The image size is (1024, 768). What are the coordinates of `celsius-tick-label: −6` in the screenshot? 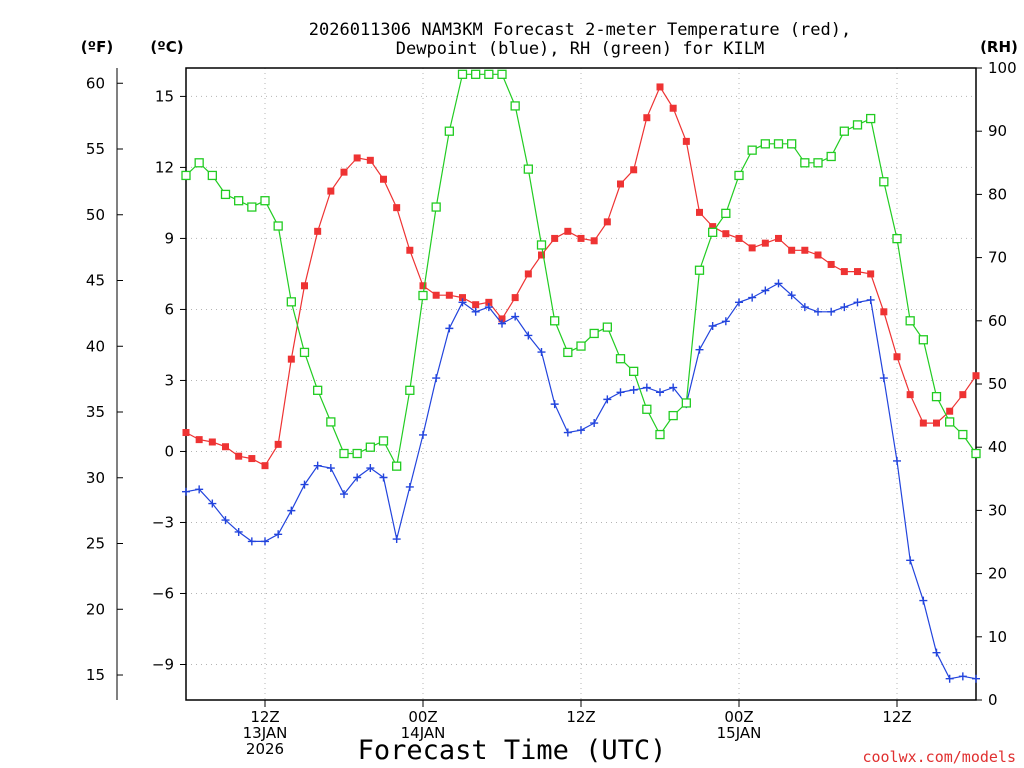 It's located at (163, 593).